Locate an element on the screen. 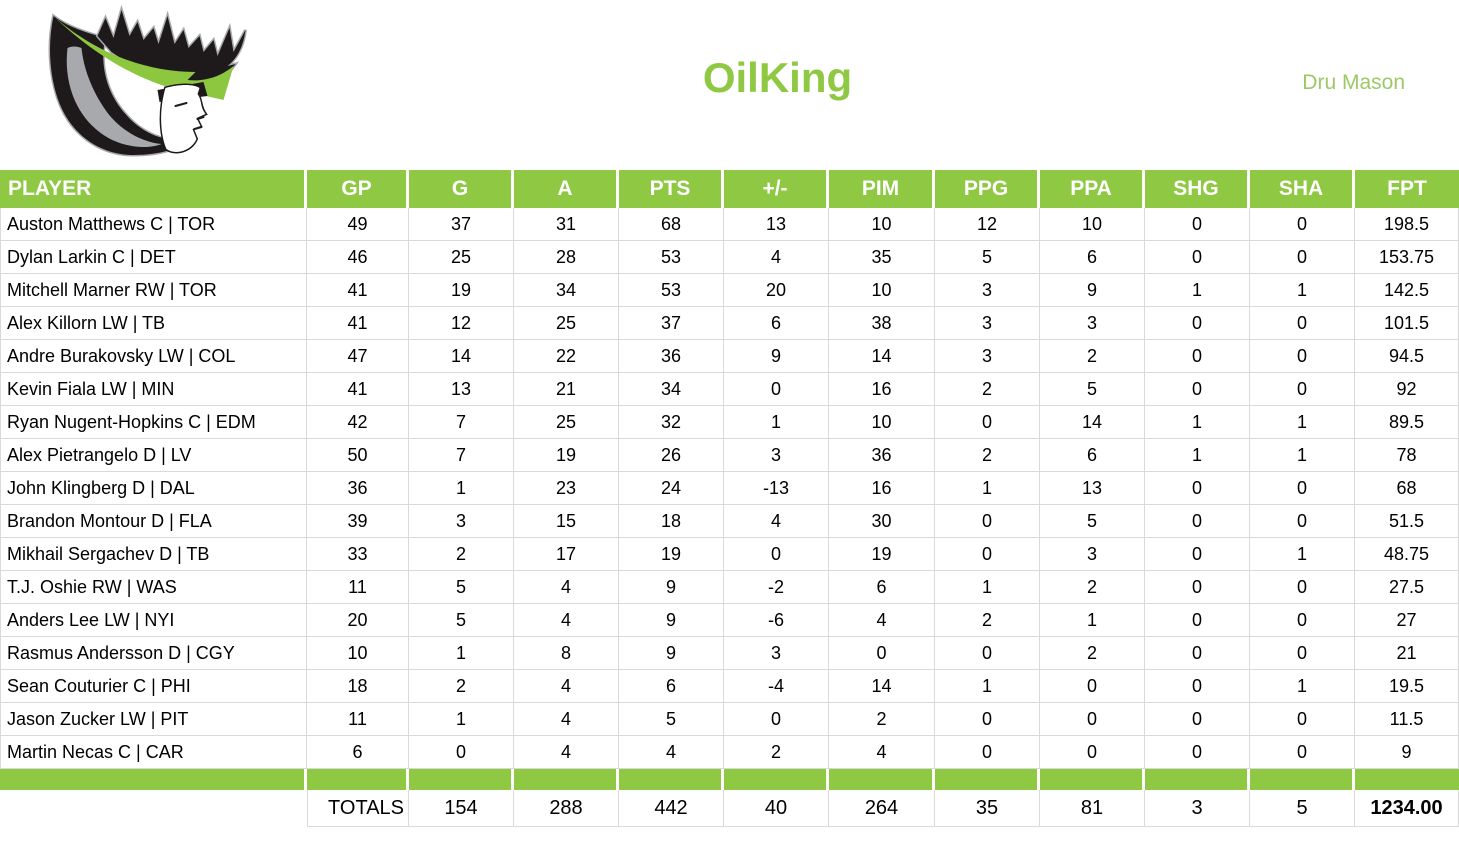 Image resolution: width=1459 pixels, height=851 pixels. stat-cell: -6 is located at coordinates (776, 620).